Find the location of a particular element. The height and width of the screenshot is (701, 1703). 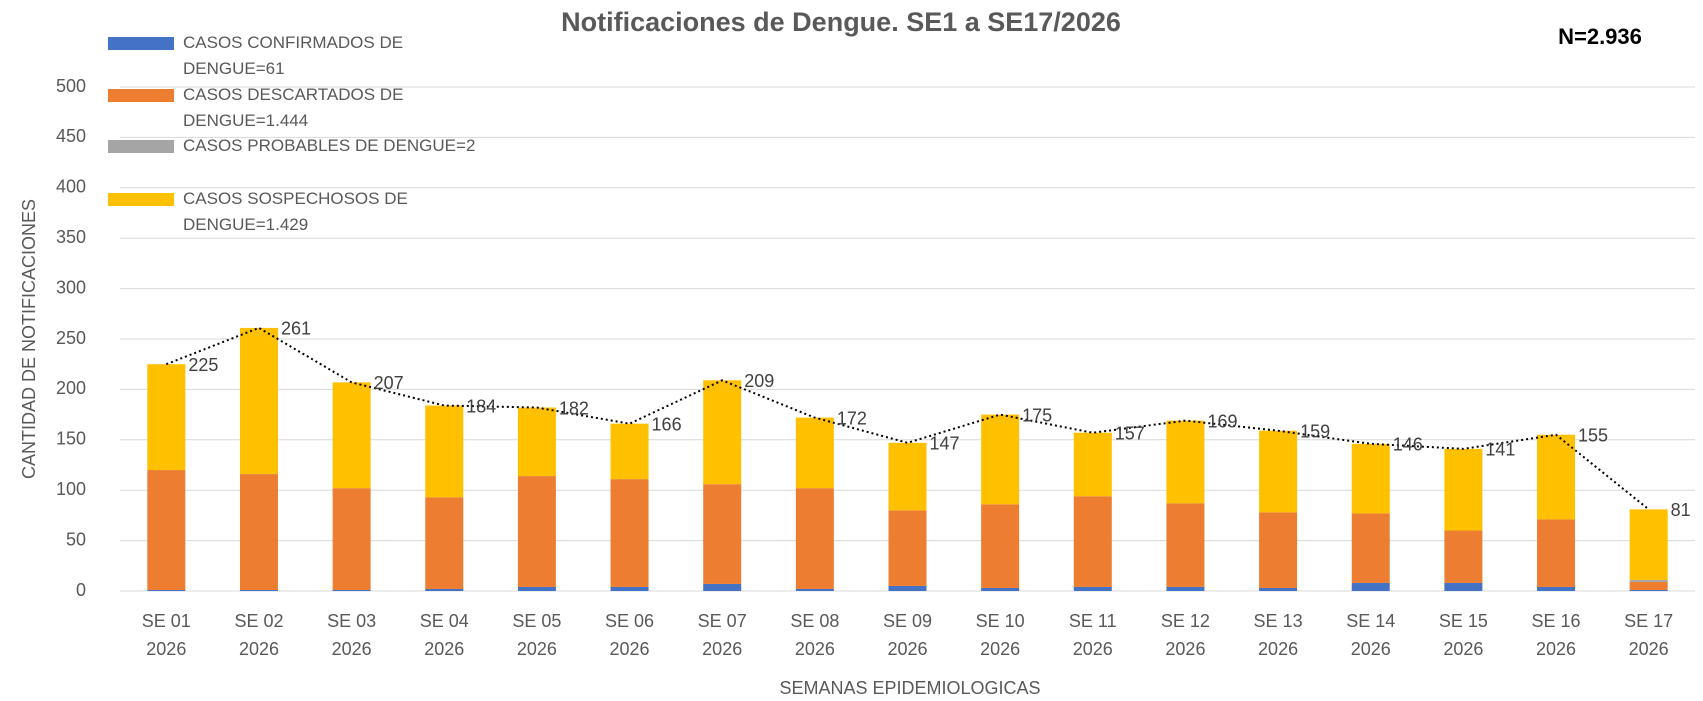

data-label: 182 is located at coordinates (574, 408).